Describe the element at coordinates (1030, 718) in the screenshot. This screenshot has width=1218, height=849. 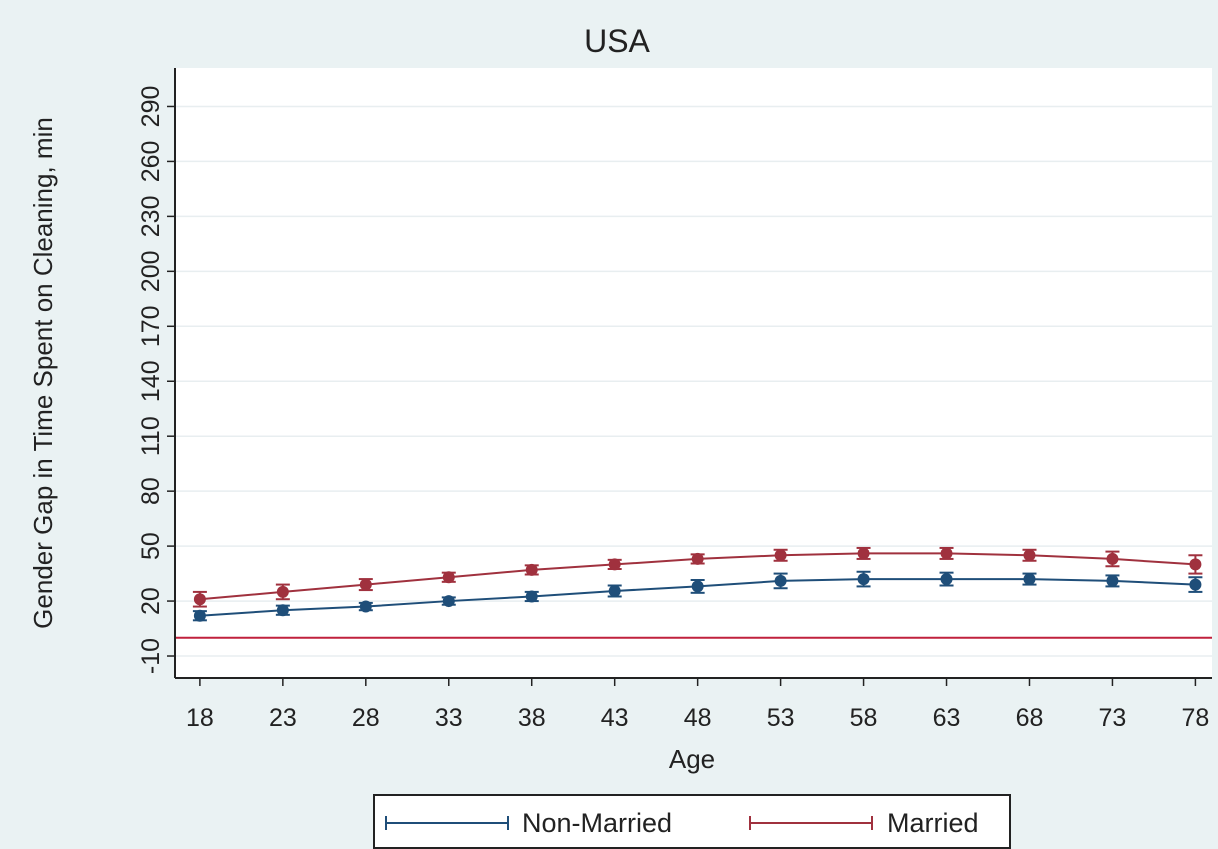
I see `x-tick-label: 68` at that location.